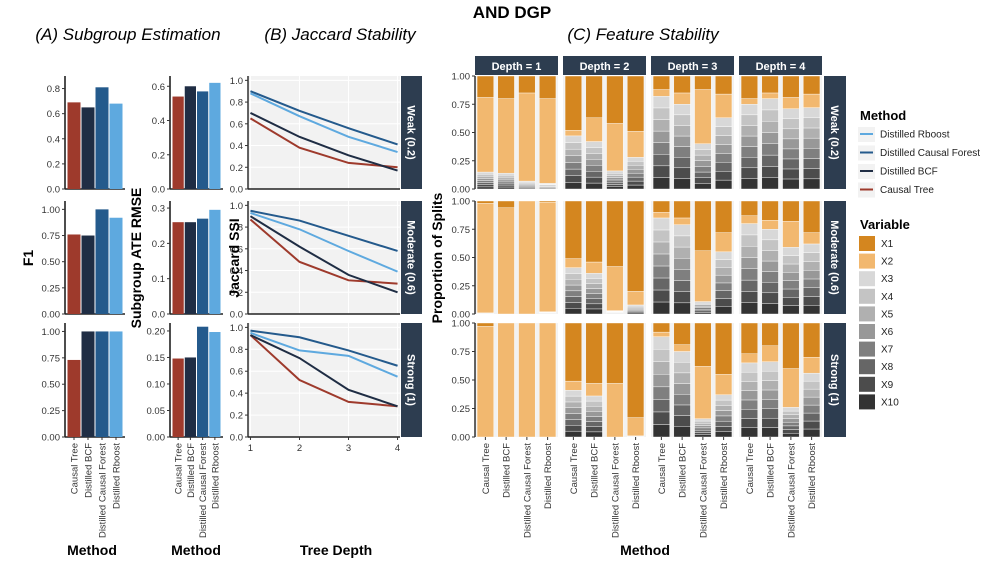 The height and width of the screenshot is (570, 997). What do you see at coordinates (103, 490) in the screenshot?
I see `f1-x-tick-label: Distilled Causal Forest` at bounding box center [103, 490].